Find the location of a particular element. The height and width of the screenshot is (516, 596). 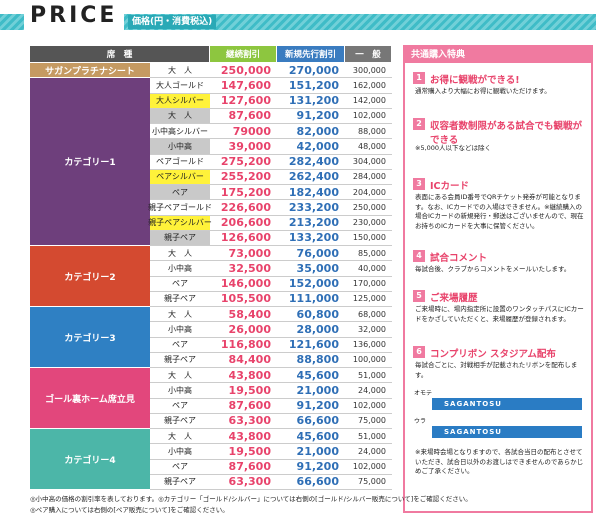

price: 206,600 is located at coordinates (243, 223).